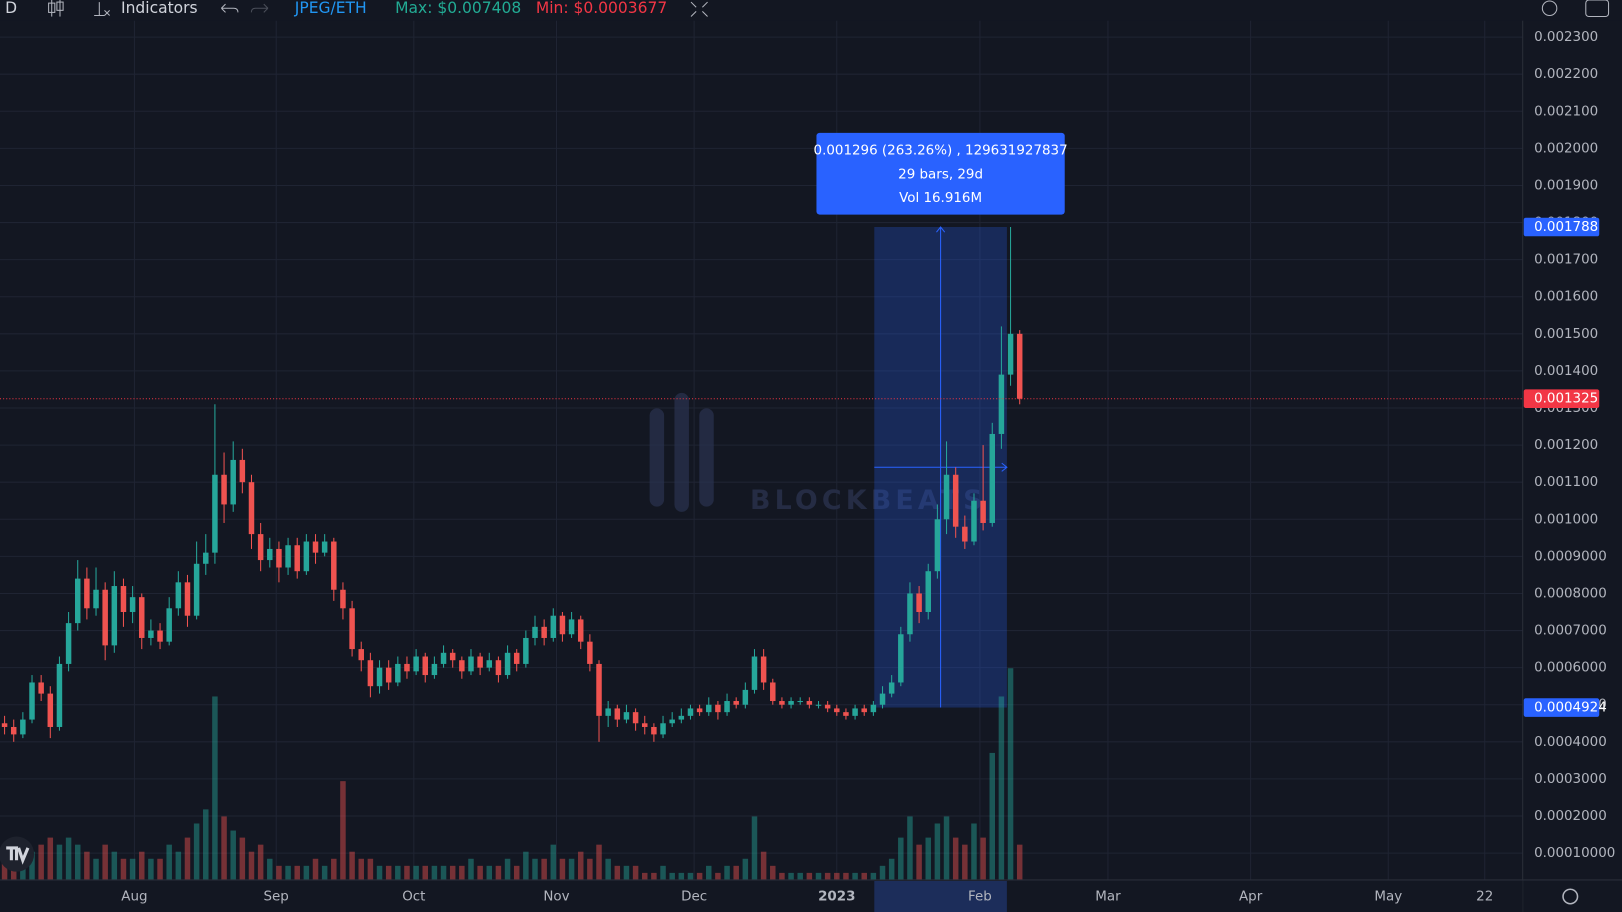 This screenshot has width=1622, height=912. Describe the element at coordinates (1570, 708) in the screenshot. I see `price-label: 0.0004924` at that location.